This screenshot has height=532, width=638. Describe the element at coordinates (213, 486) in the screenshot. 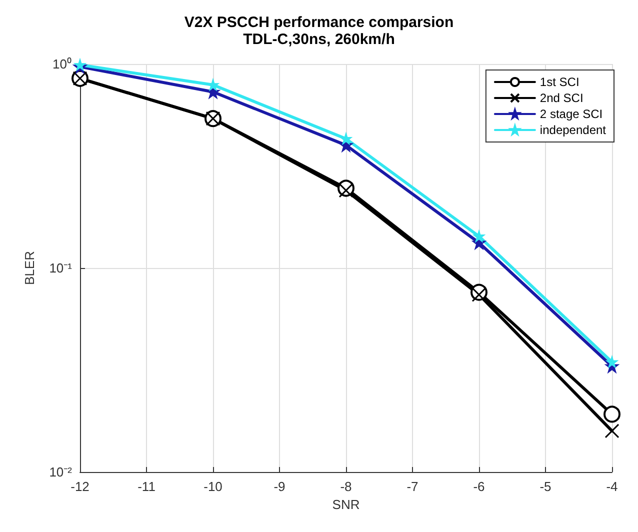

I see `x-tick-label: -10` at that location.